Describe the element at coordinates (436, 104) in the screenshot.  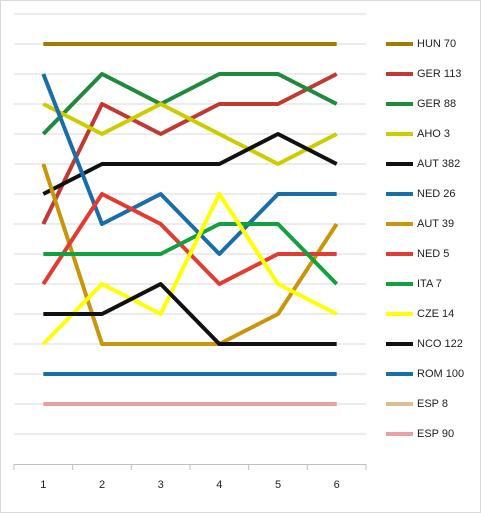
I see `legend-label: GER 88` at that location.